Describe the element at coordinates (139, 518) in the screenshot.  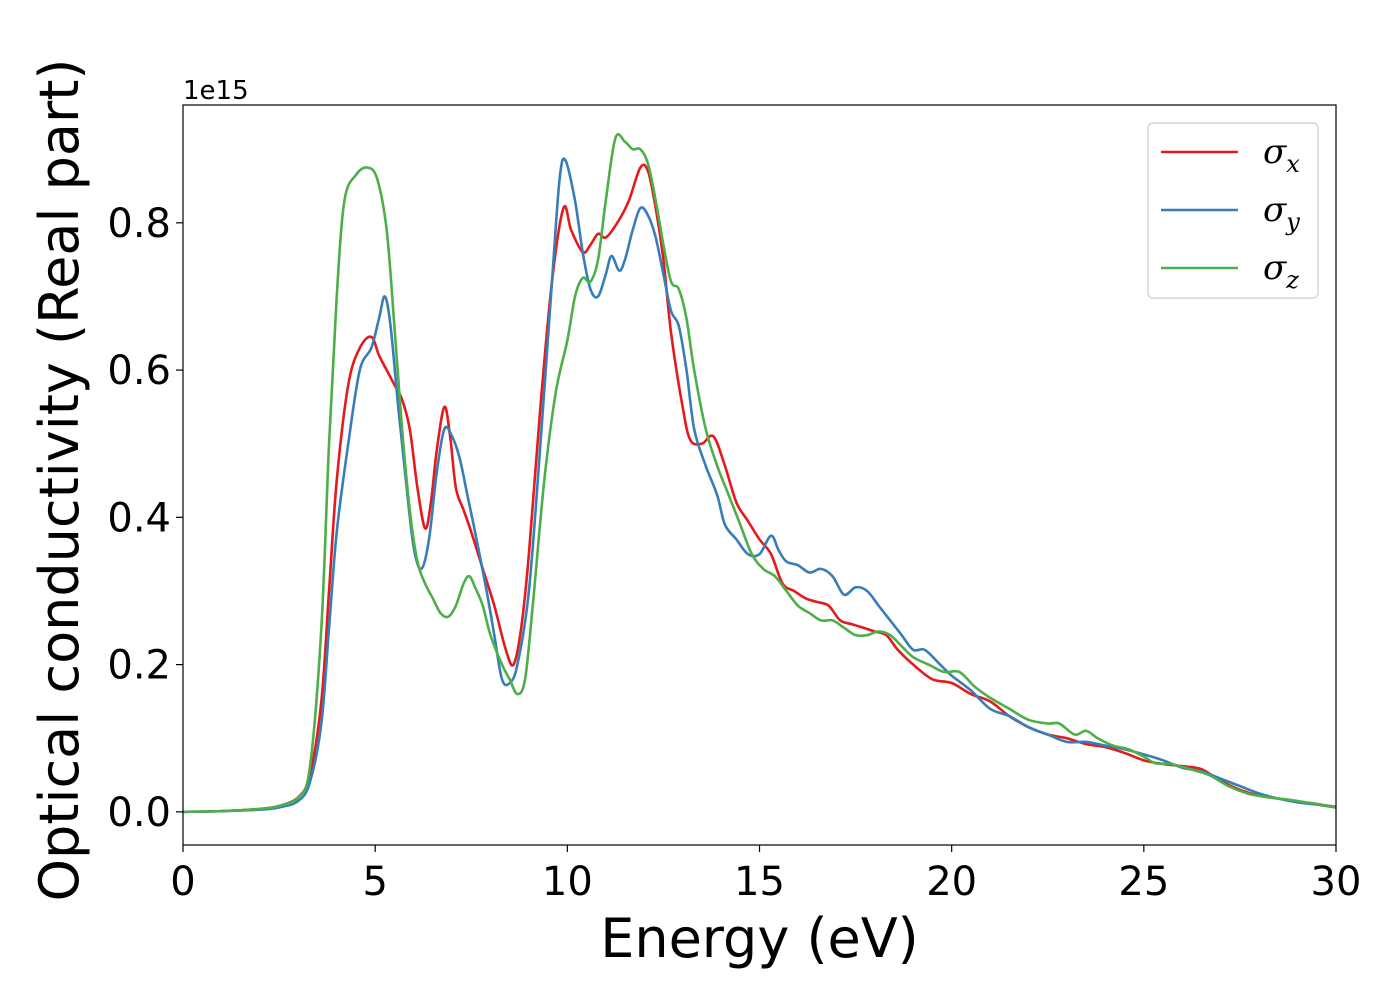
I see `y-tick-label: 0.4` at that location.